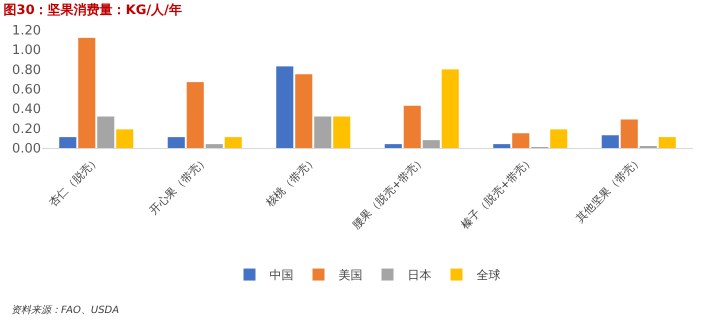 The image size is (708, 323). What do you see at coordinates (282, 275) in the screenshot?
I see `legend-label: 中国` at bounding box center [282, 275].